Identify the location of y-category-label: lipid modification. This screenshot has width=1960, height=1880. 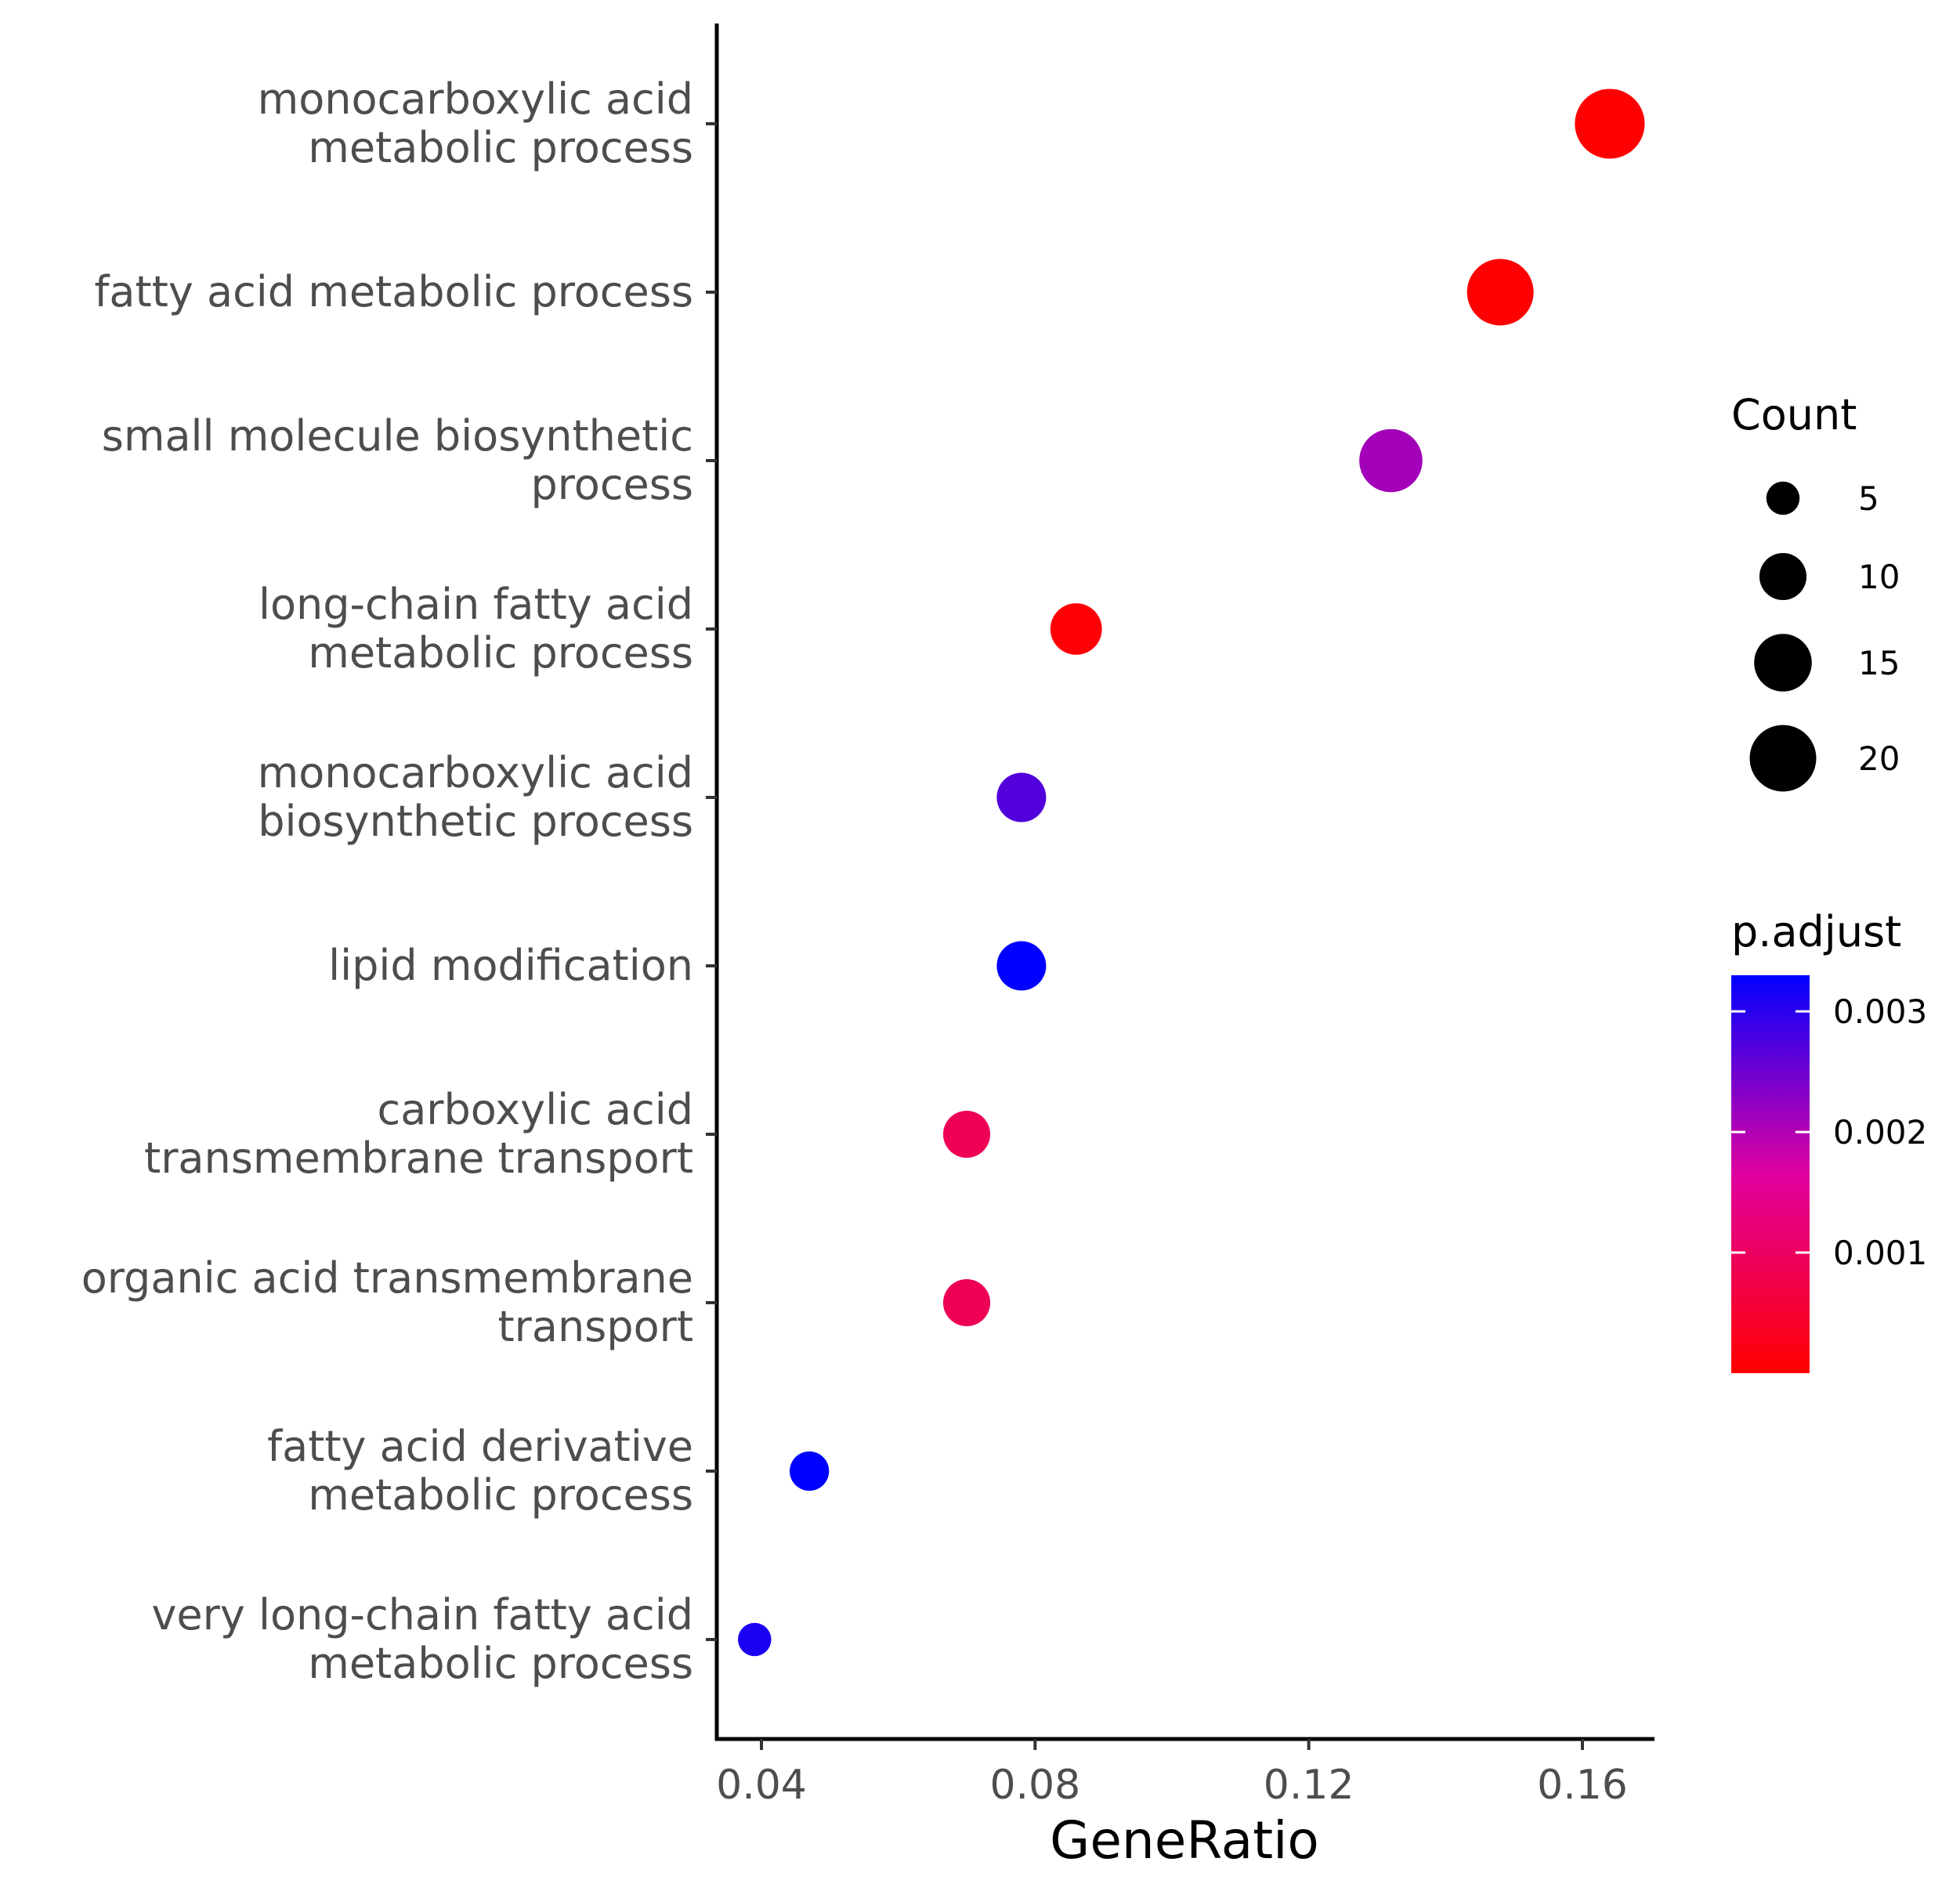
(511, 965).